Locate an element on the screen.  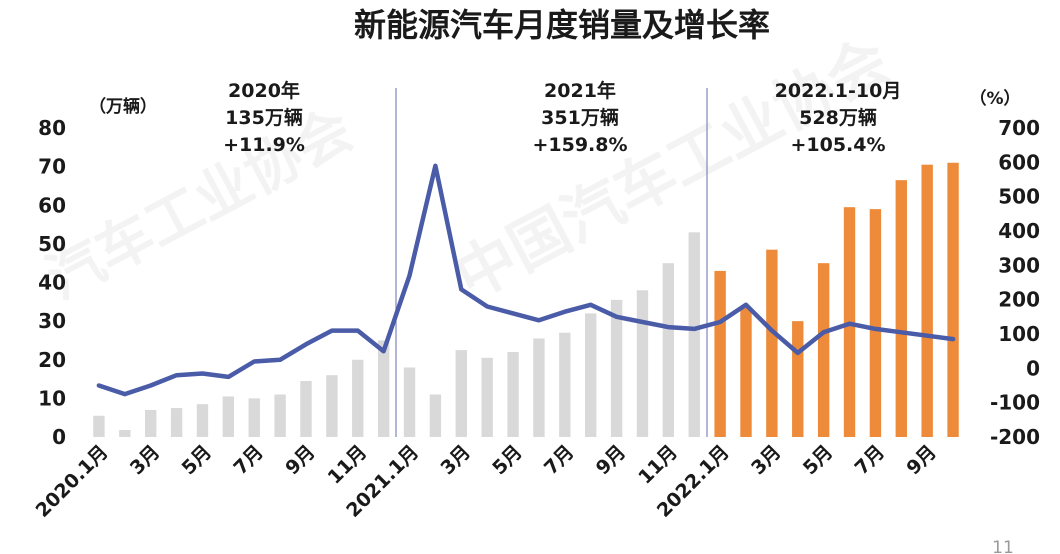
left-tick-label: 0 is located at coordinates (59, 437).